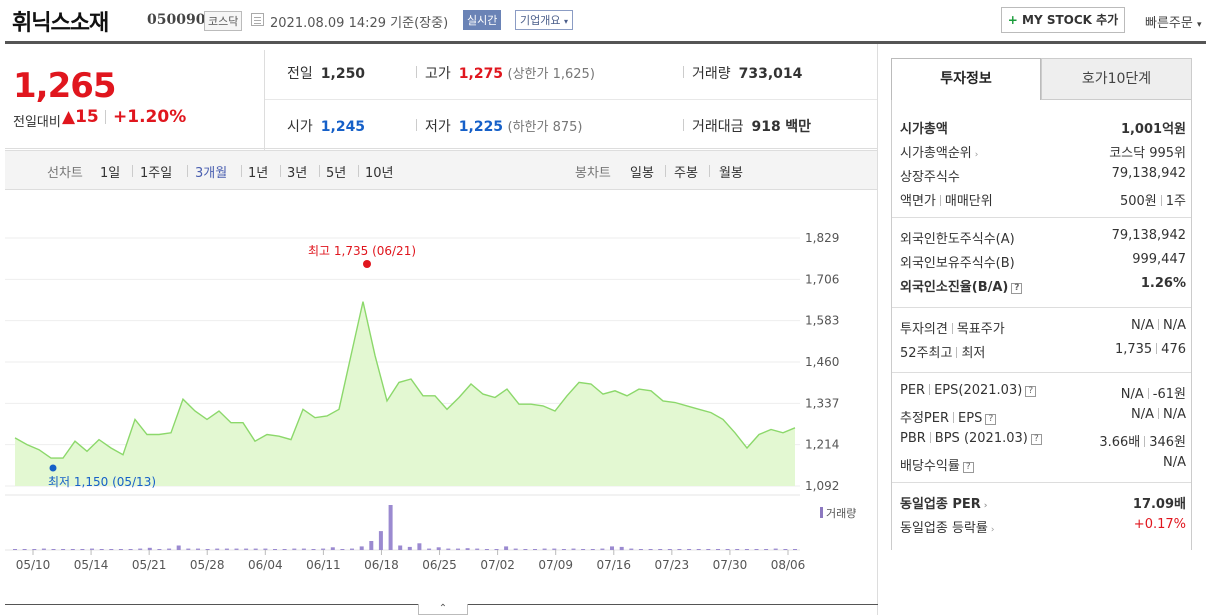 This screenshot has height=615, width=1211. I want to click on info-key-text: 목표주가, so click(980, 329).